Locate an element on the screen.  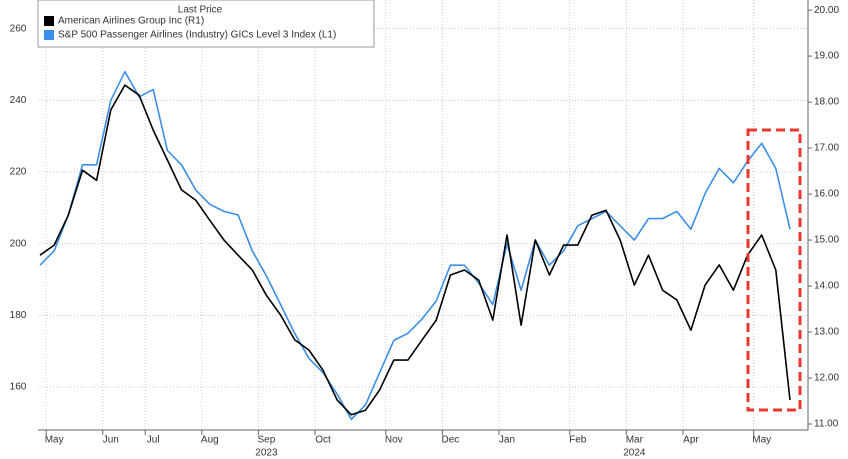
y2-tick-label: 15.00 is located at coordinates (826, 240).